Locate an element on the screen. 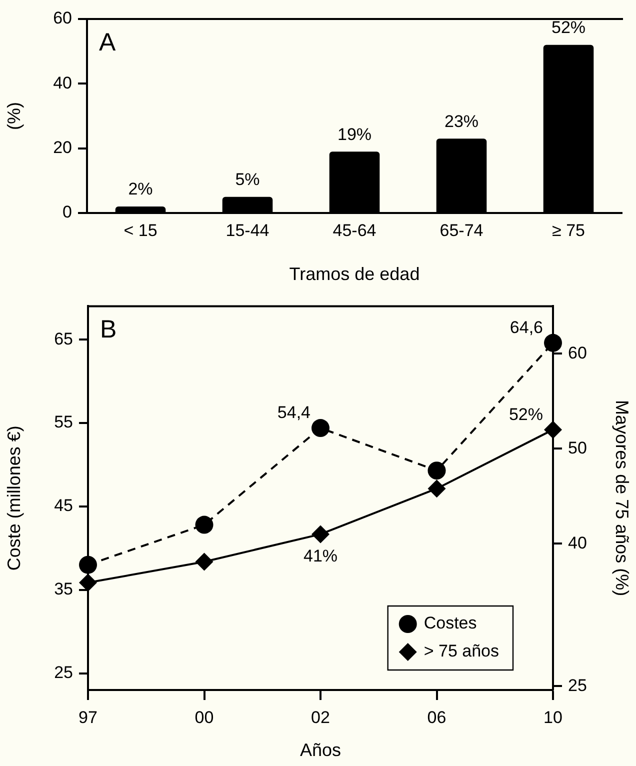  x-tick-label: < 15 is located at coordinates (141, 230).